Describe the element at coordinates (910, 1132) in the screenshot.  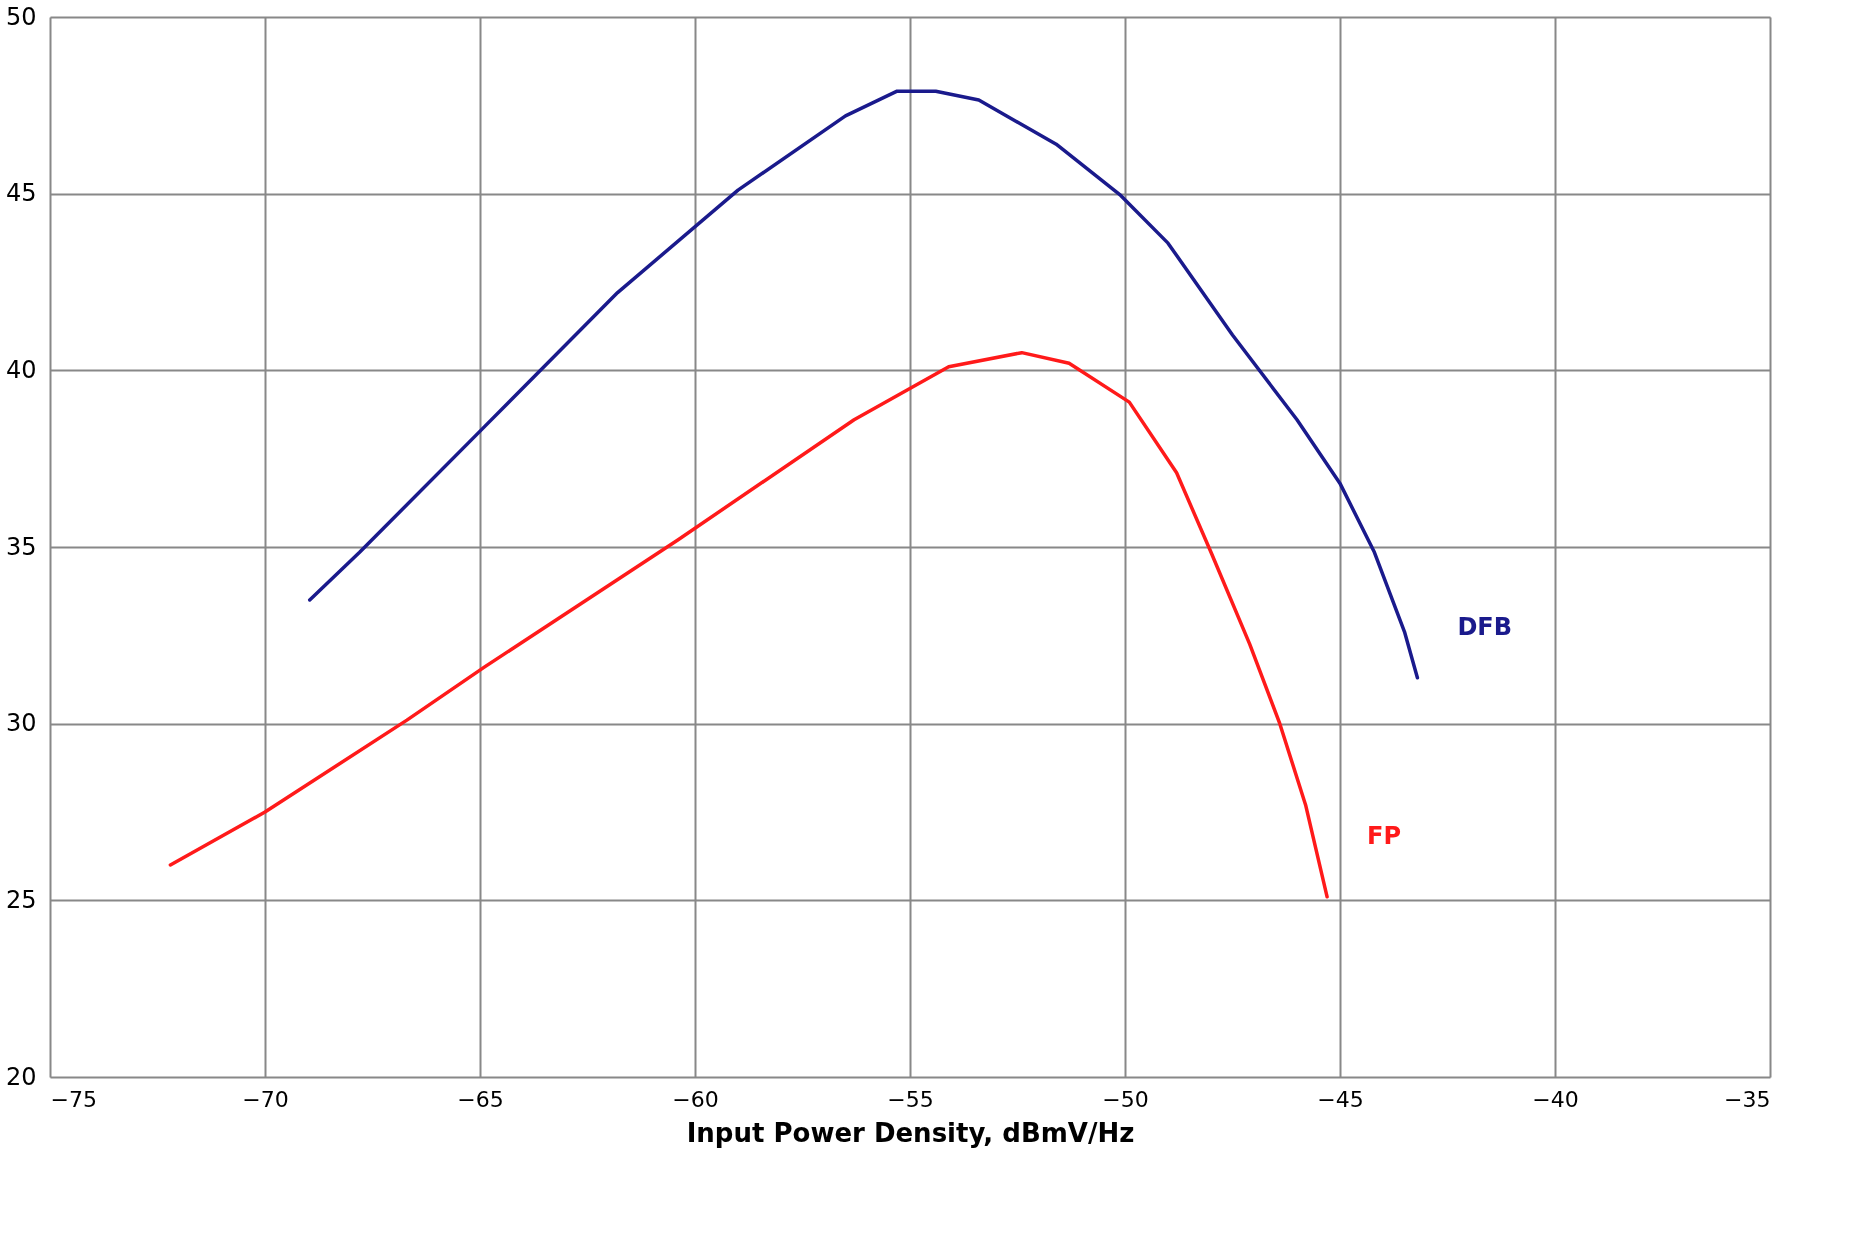
I see `x-axis-title: Input Power Density, dBmV/Hz` at that location.